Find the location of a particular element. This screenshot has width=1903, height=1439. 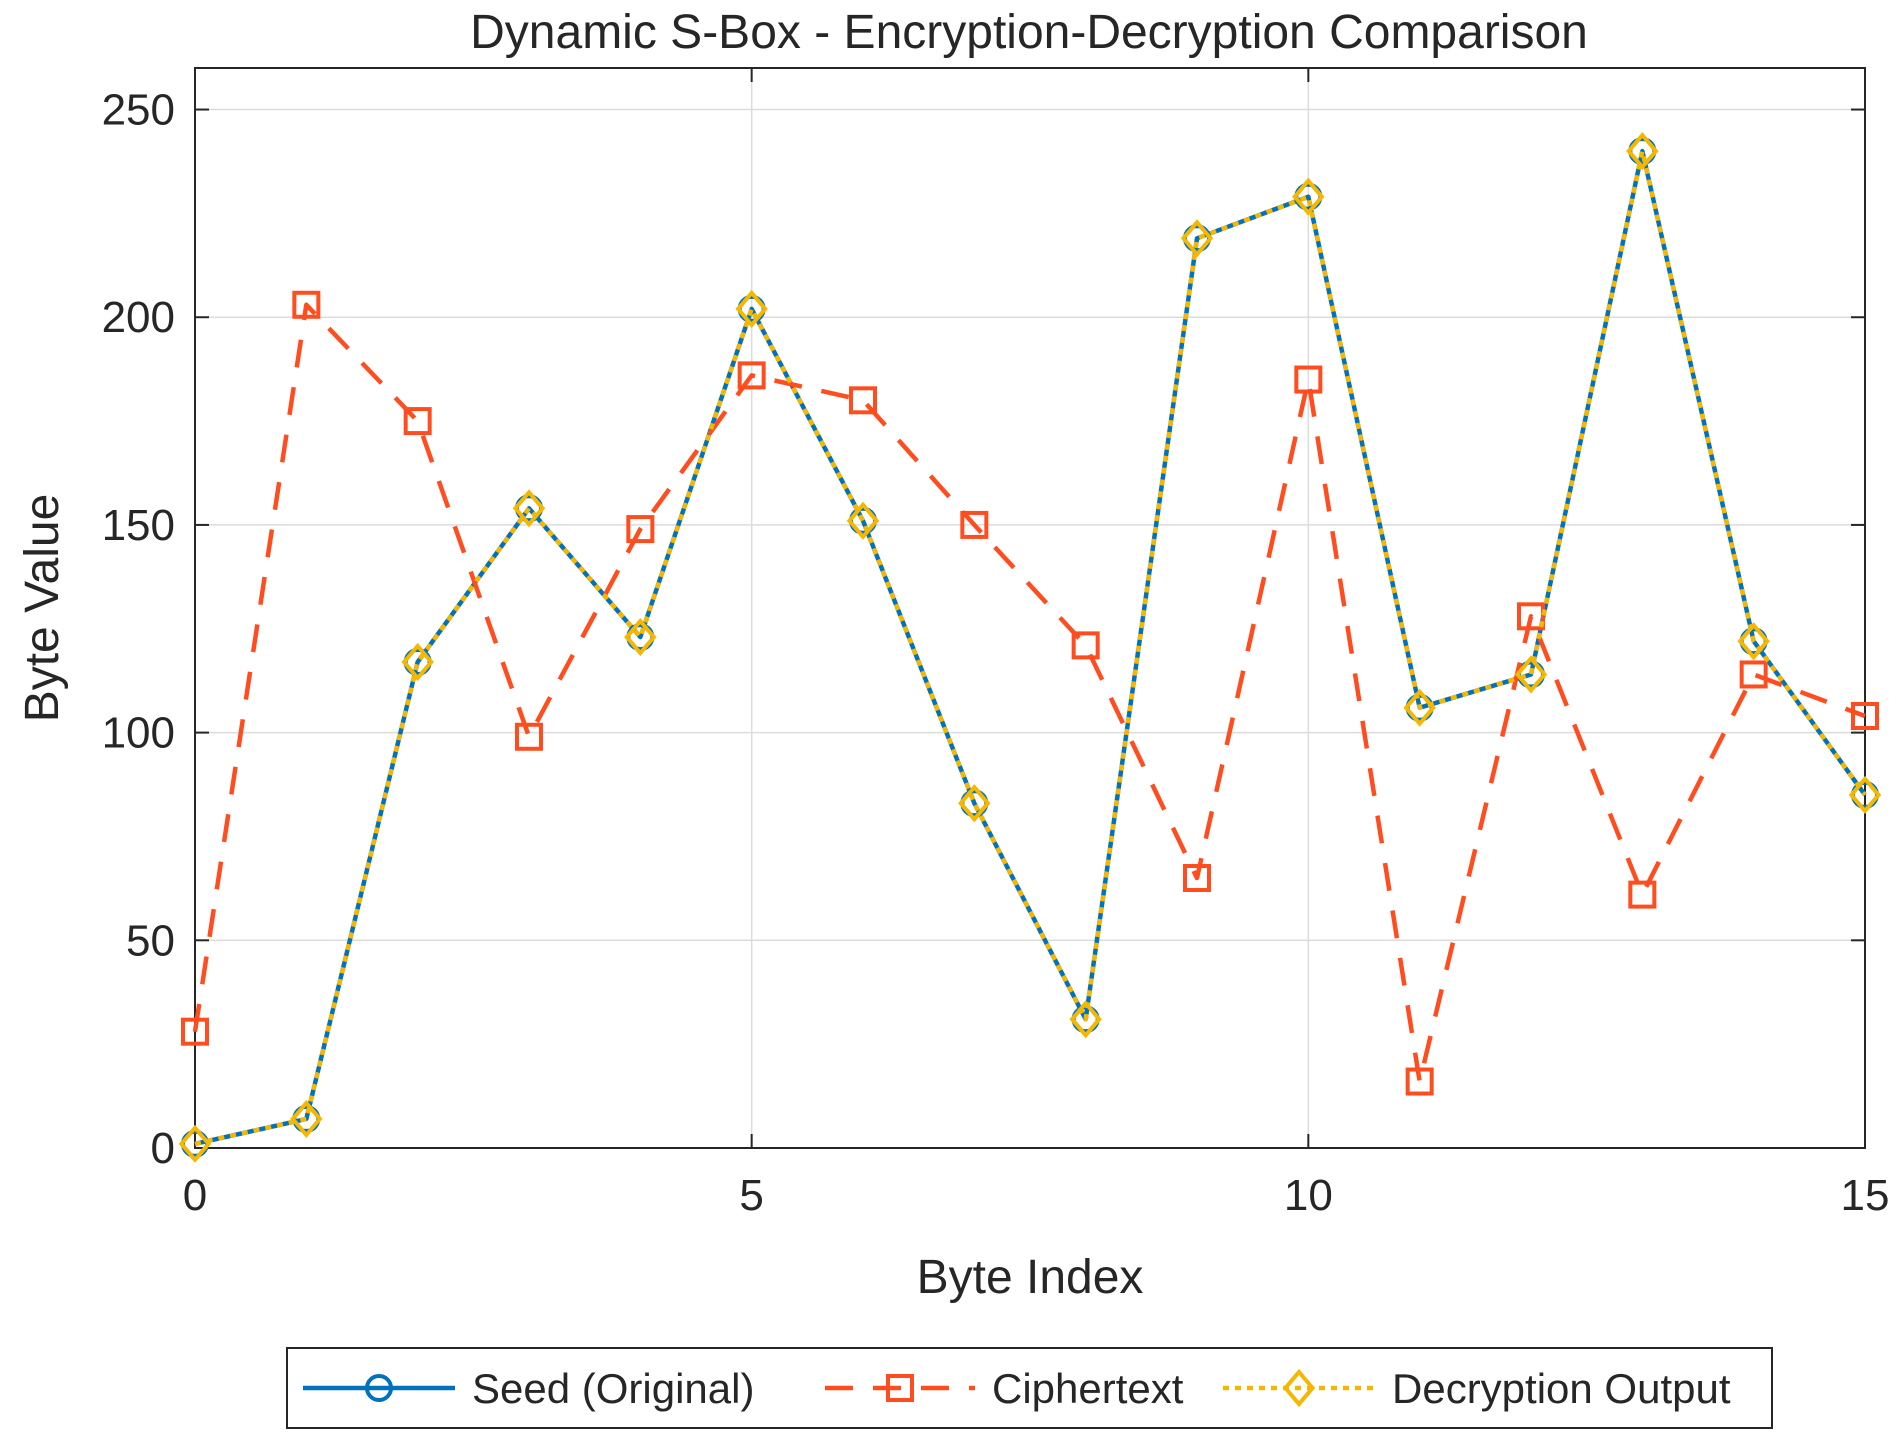

legend-label: Ciphertext is located at coordinates (1088, 1388).